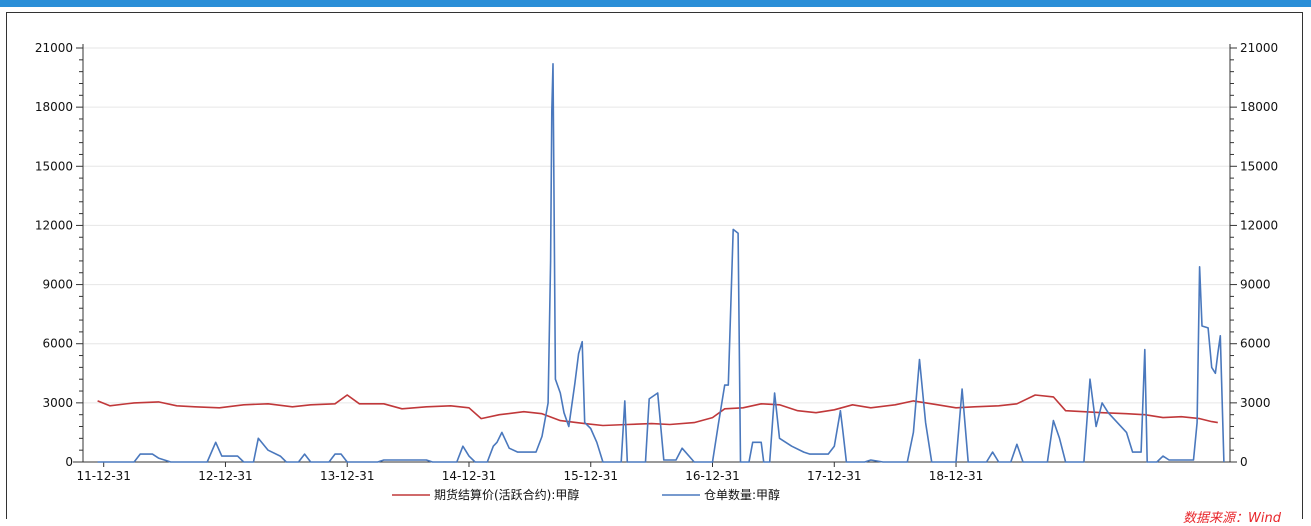  What do you see at coordinates (1232, 518) in the screenshot?
I see `source-note: 数据来源：Wind` at bounding box center [1232, 518].